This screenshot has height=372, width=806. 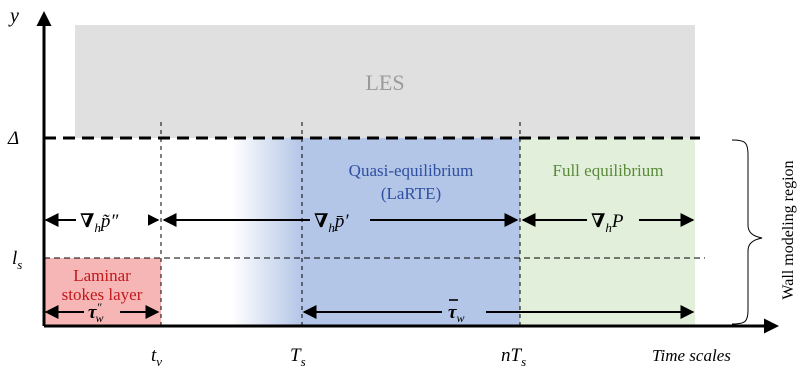 I want to click on label-bg-P, so click(x=613, y=219).